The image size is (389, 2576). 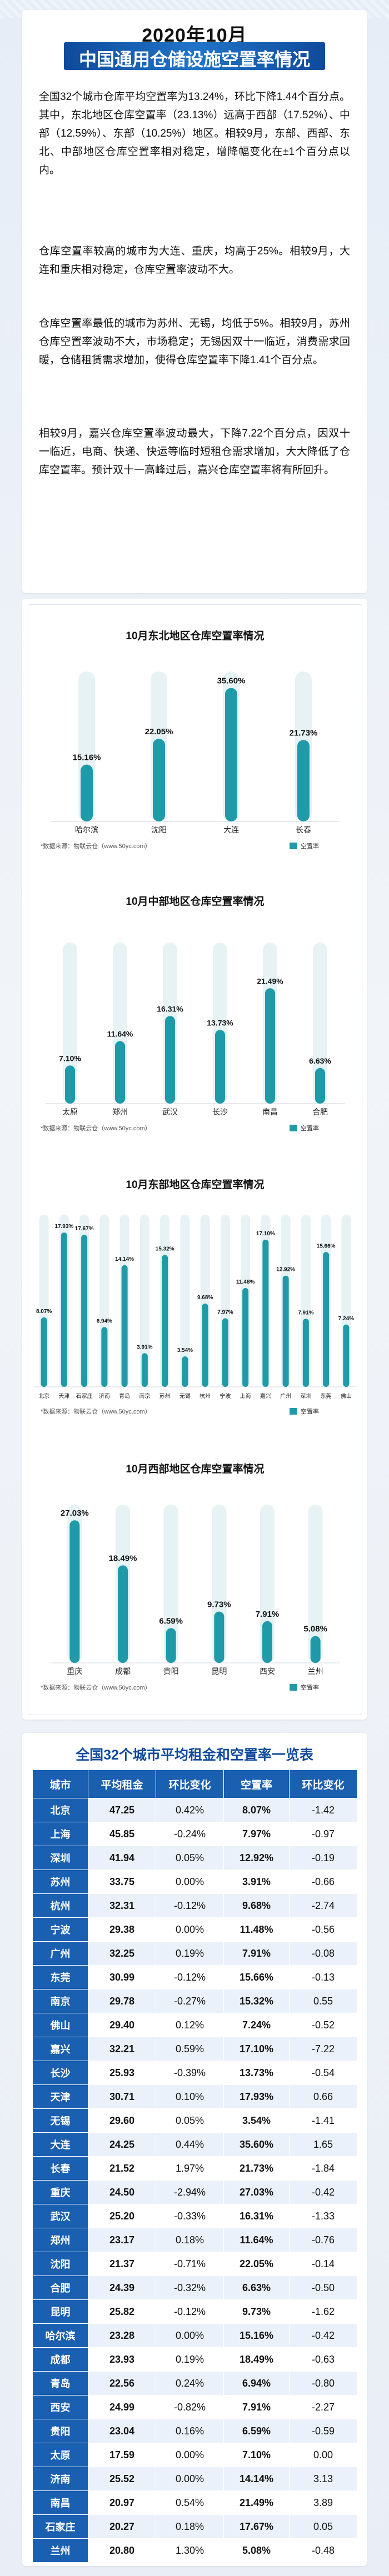 I want to click on cell-city: 苏州, so click(x=60, y=1882).